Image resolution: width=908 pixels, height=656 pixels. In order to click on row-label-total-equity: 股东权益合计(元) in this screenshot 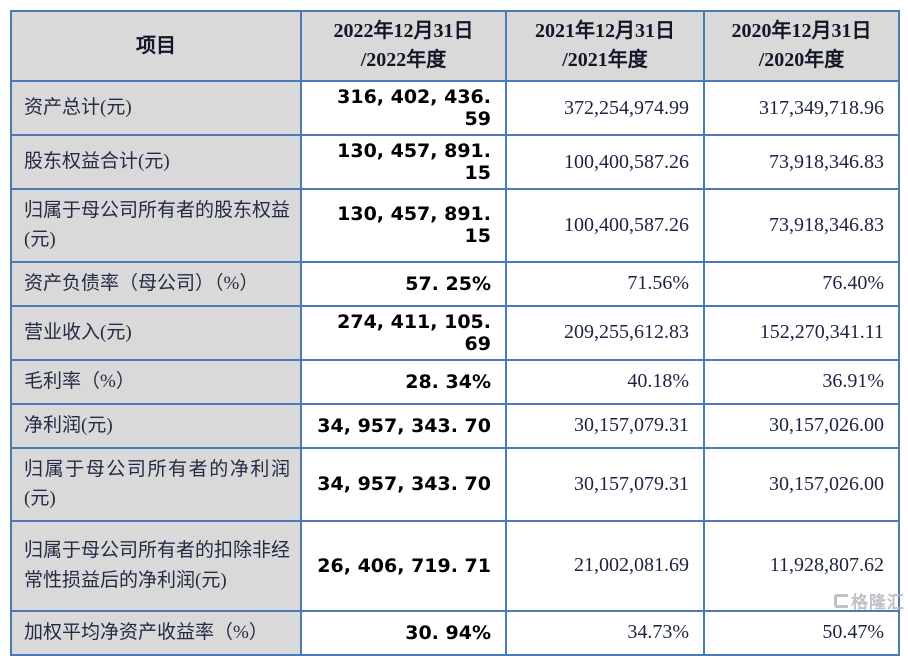, I will do `click(156, 162)`.